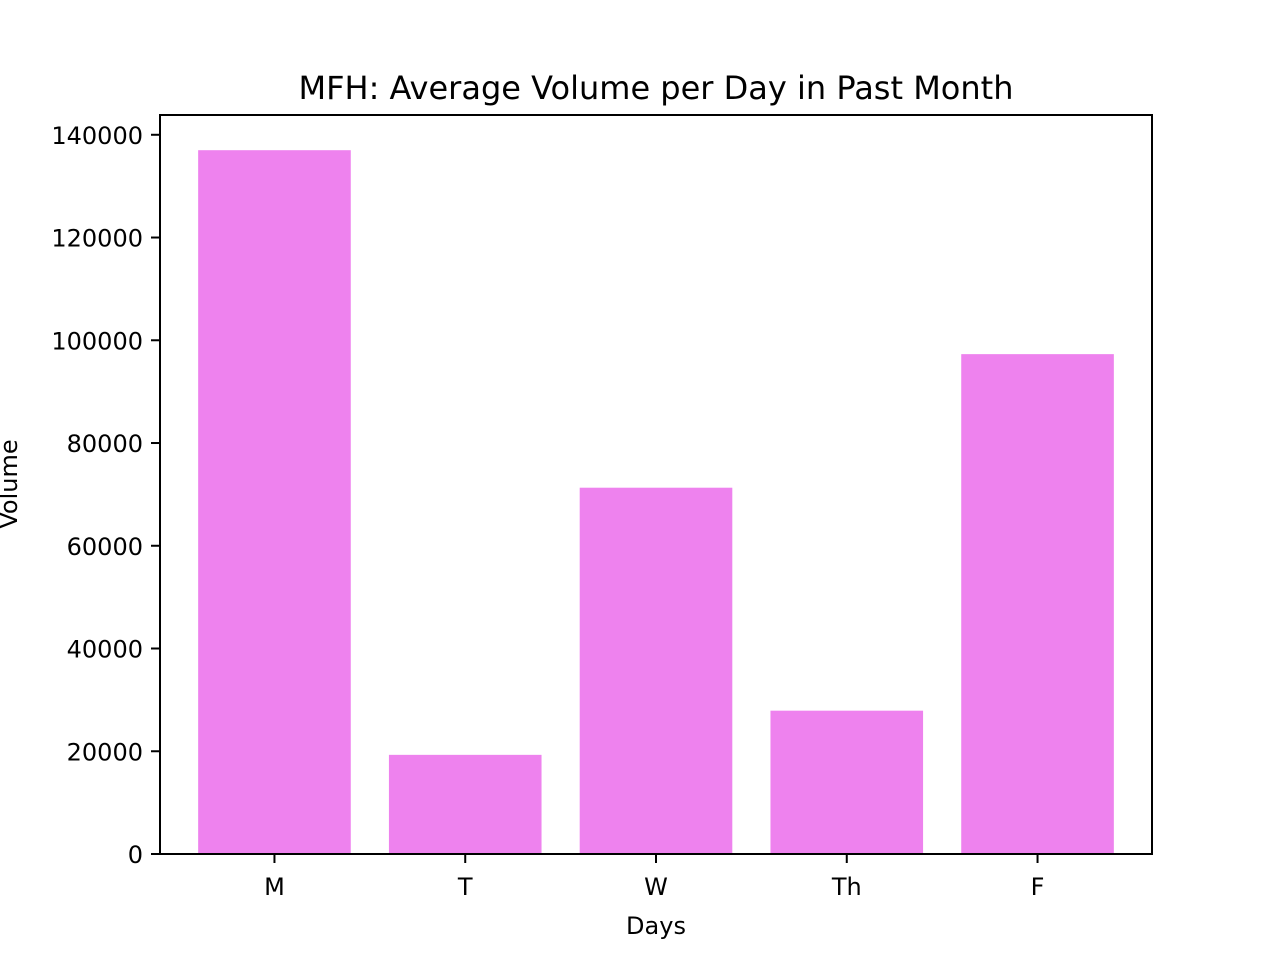 The height and width of the screenshot is (960, 1280). I want to click on y-tick-label: 100000, so click(97, 341).